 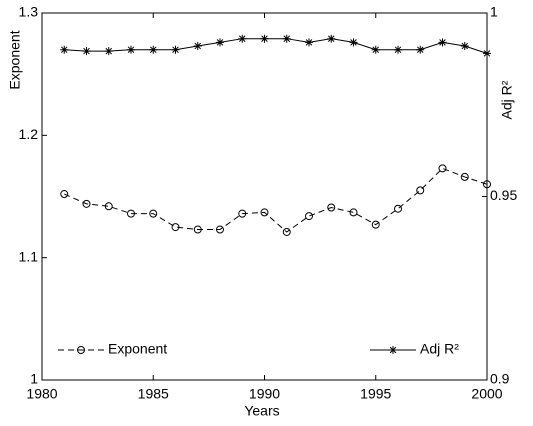 What do you see at coordinates (153, 394) in the screenshot?
I see `x-tick-label: 1985` at bounding box center [153, 394].